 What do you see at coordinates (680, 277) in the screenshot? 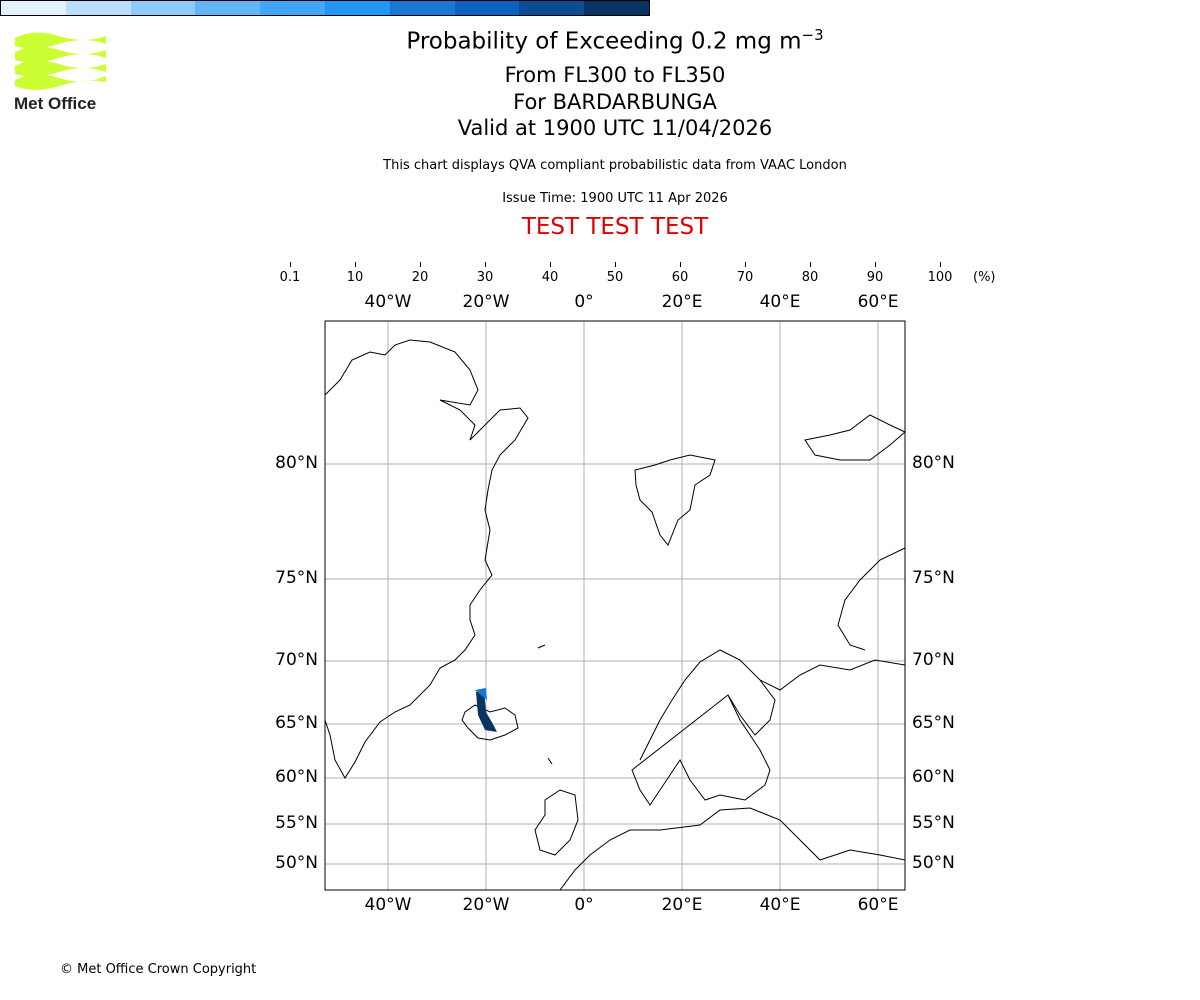
I see `colorbar-tick-label: 60` at bounding box center [680, 277].